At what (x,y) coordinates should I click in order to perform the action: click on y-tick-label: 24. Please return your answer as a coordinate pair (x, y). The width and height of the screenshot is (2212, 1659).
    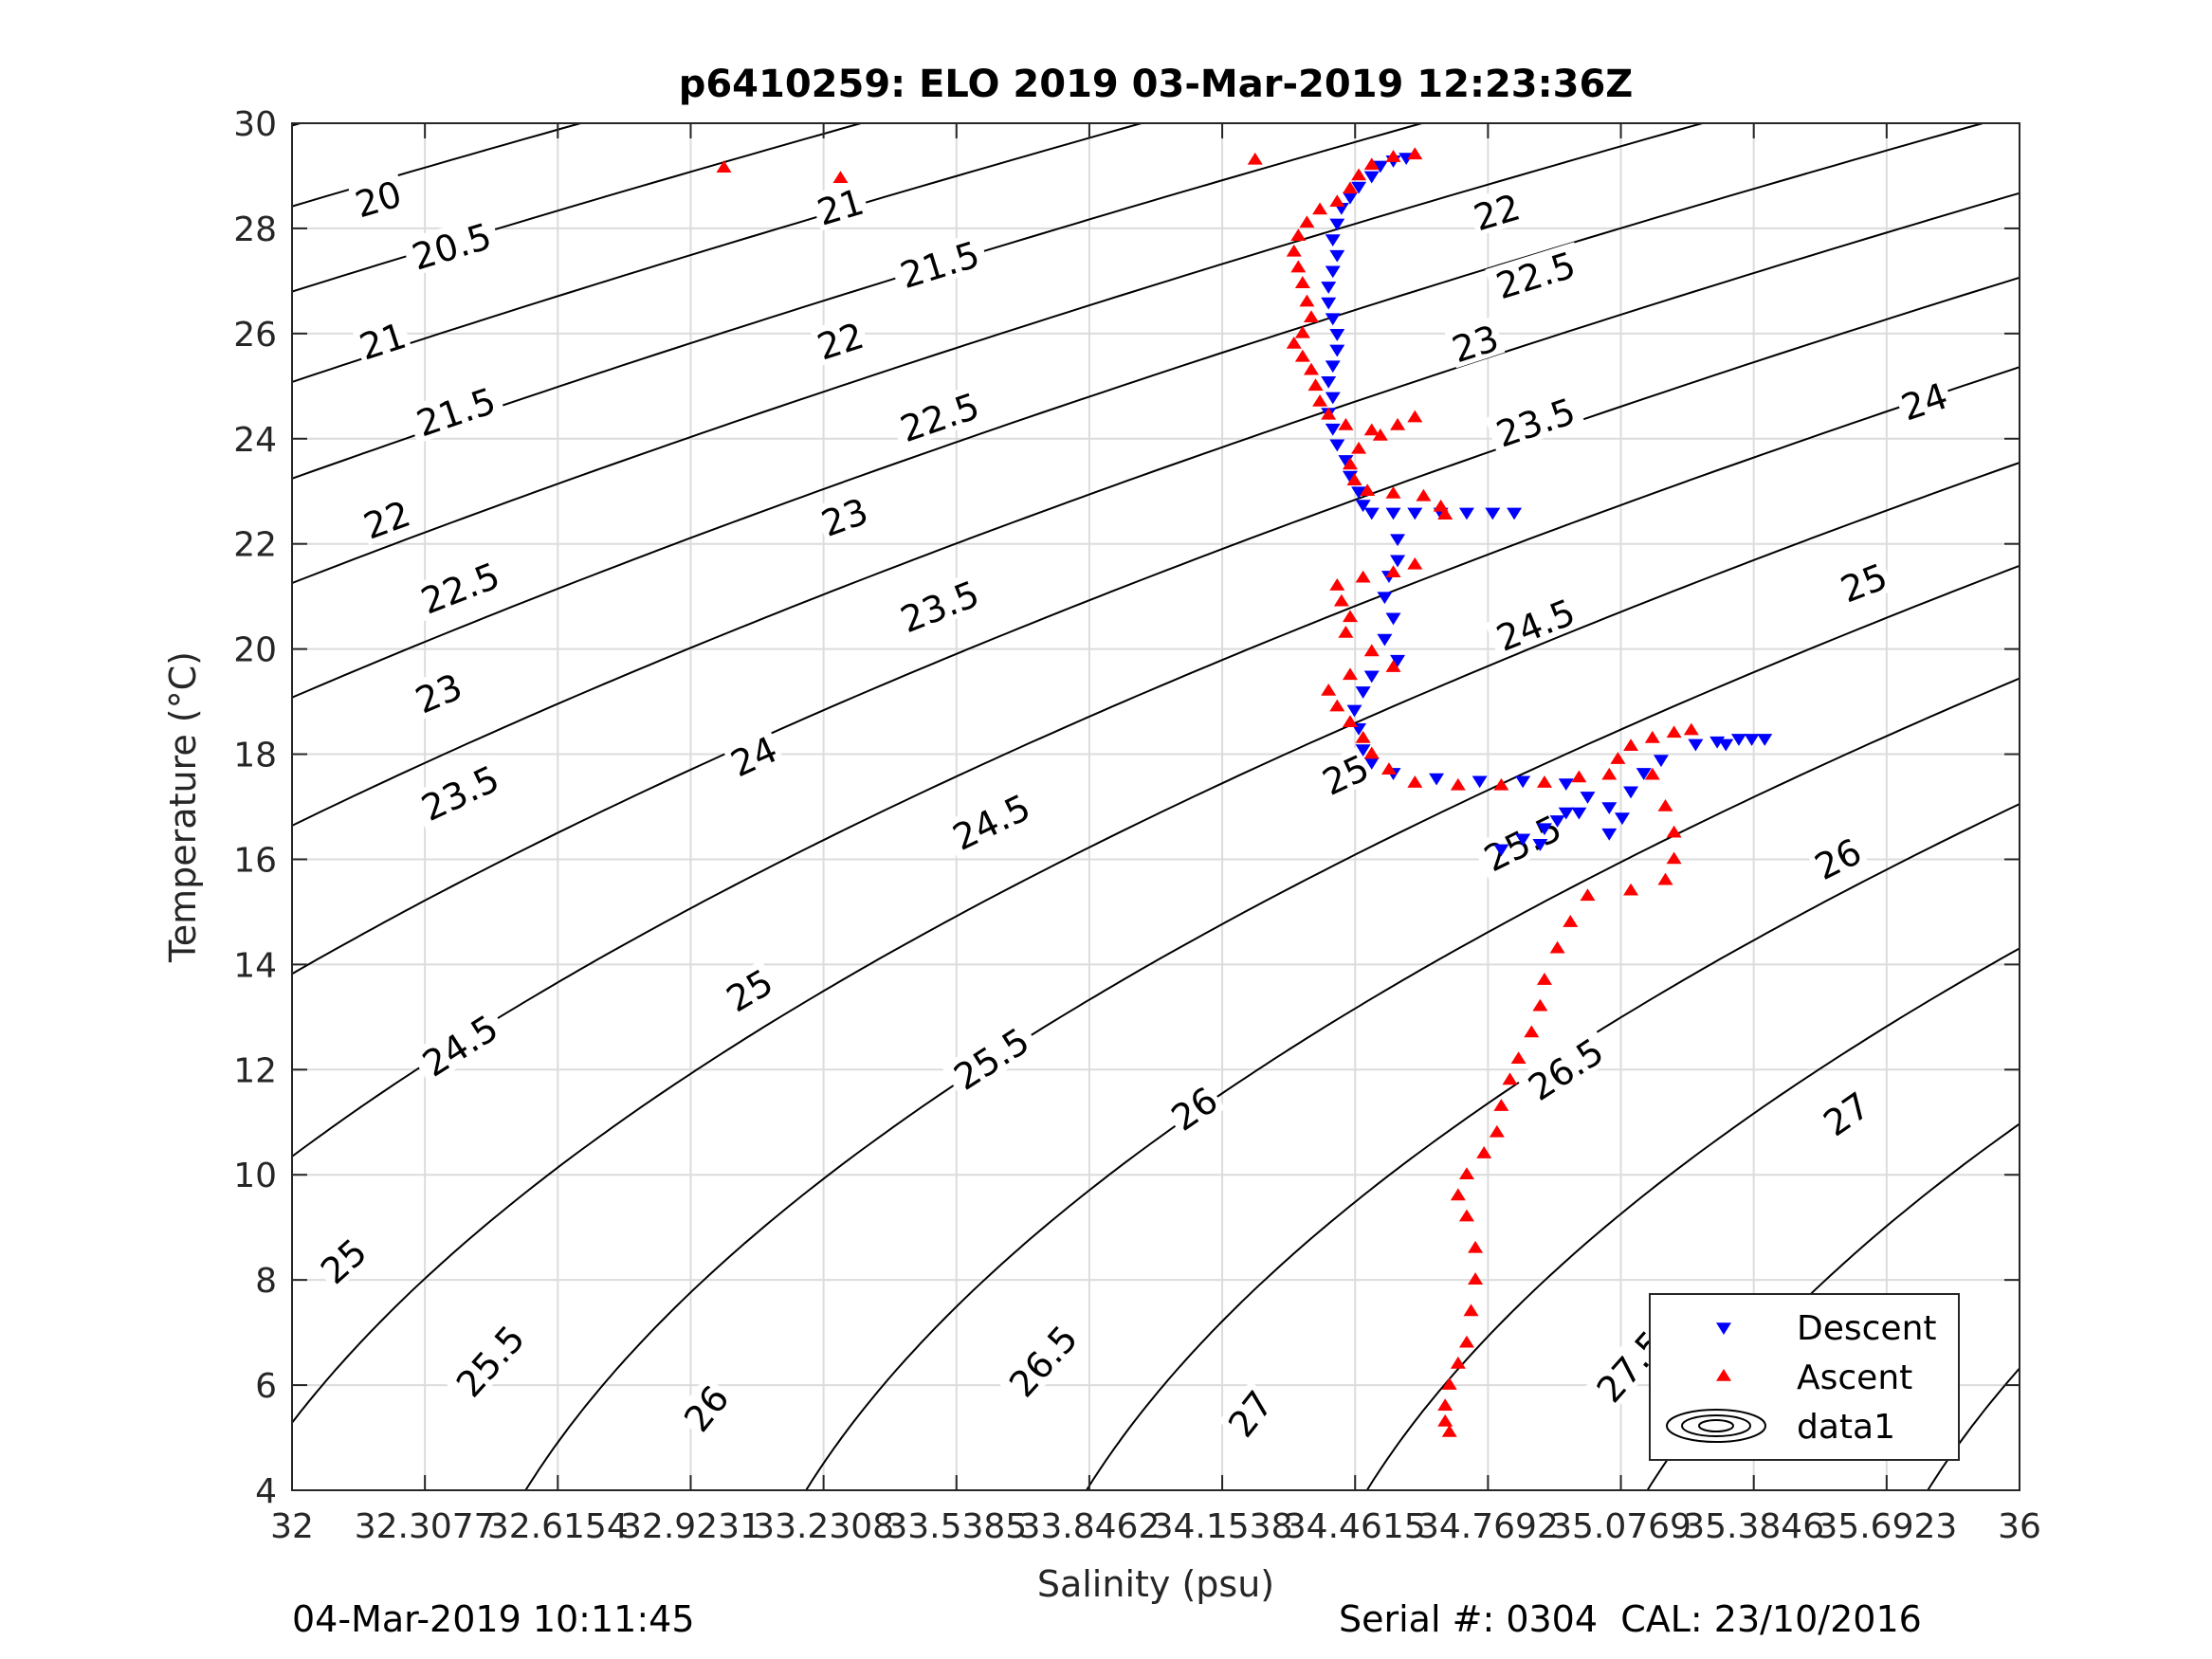
    Looking at the image, I should click on (255, 440).